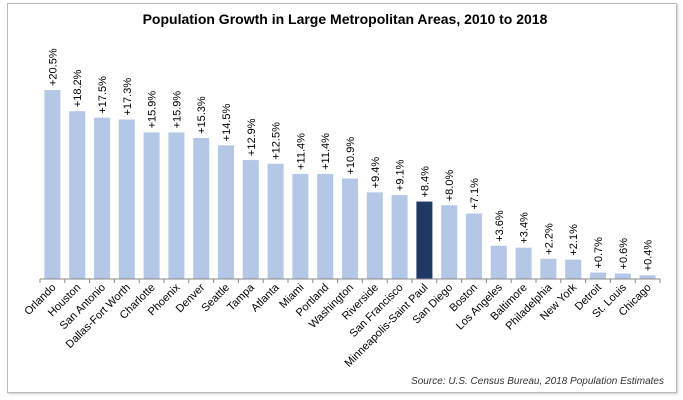  Describe the element at coordinates (103, 95) in the screenshot. I see `data-label: +17.5%` at that location.